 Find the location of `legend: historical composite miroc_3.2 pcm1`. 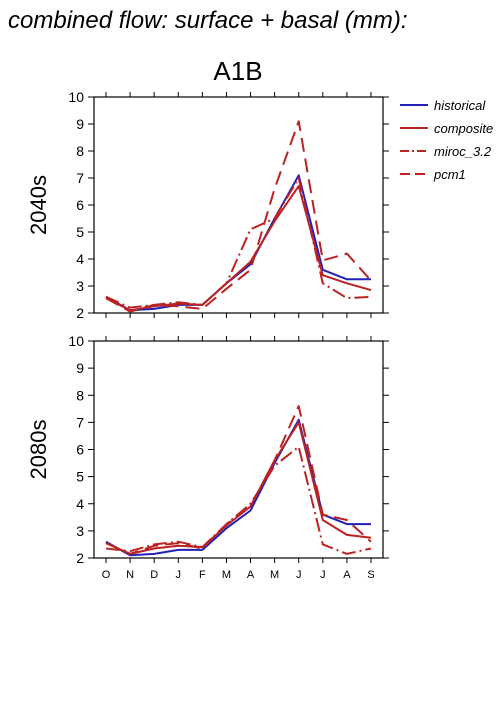

legend: historical composite miroc_3.2 pcm1 is located at coordinates (446, 140).